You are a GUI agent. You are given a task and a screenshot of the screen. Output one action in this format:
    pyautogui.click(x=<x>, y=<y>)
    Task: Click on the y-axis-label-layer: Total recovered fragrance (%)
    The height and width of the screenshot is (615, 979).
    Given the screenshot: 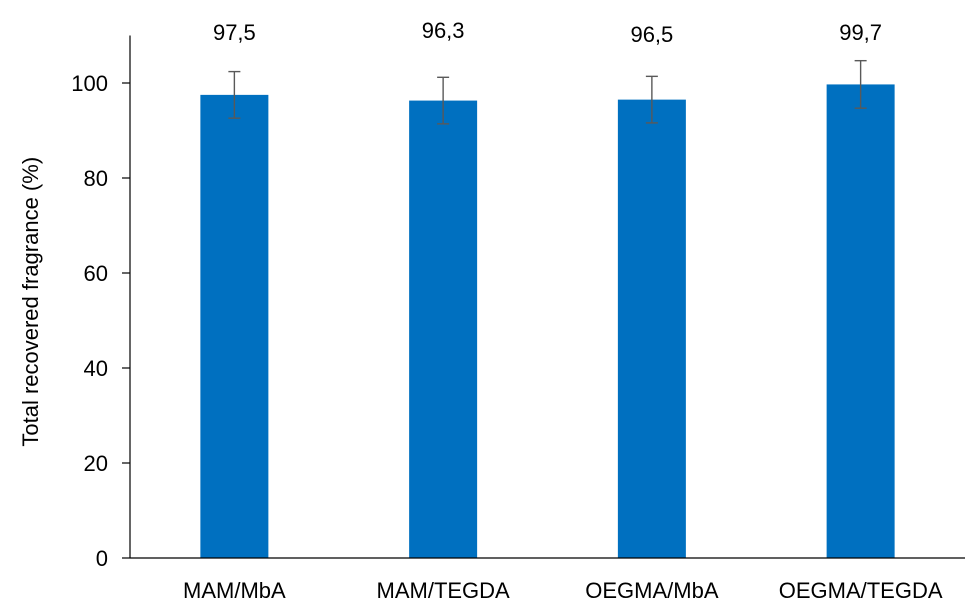 What is the action you would take?
    pyautogui.click(x=30, y=302)
    